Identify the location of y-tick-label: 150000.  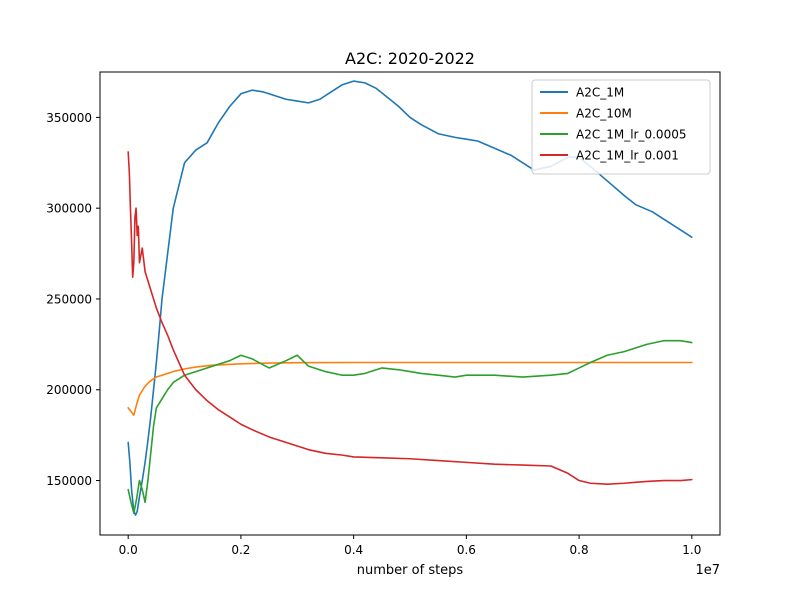
(69, 481).